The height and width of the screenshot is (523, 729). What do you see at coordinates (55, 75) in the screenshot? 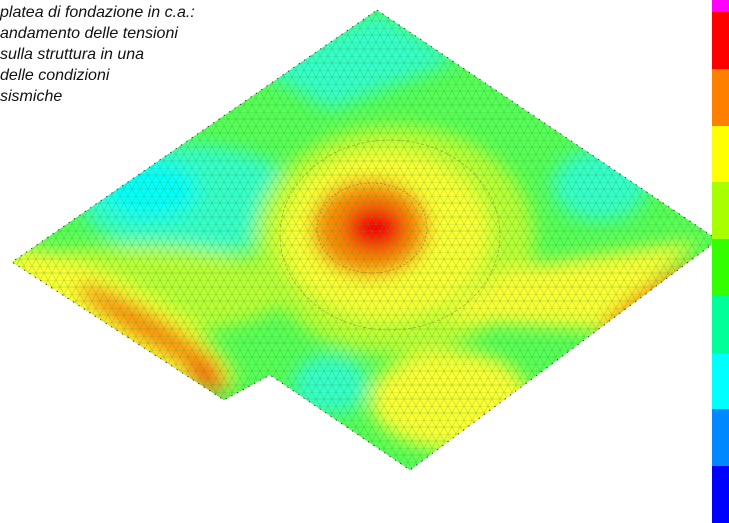
I see `caption-line-4: delle condizioni` at bounding box center [55, 75].